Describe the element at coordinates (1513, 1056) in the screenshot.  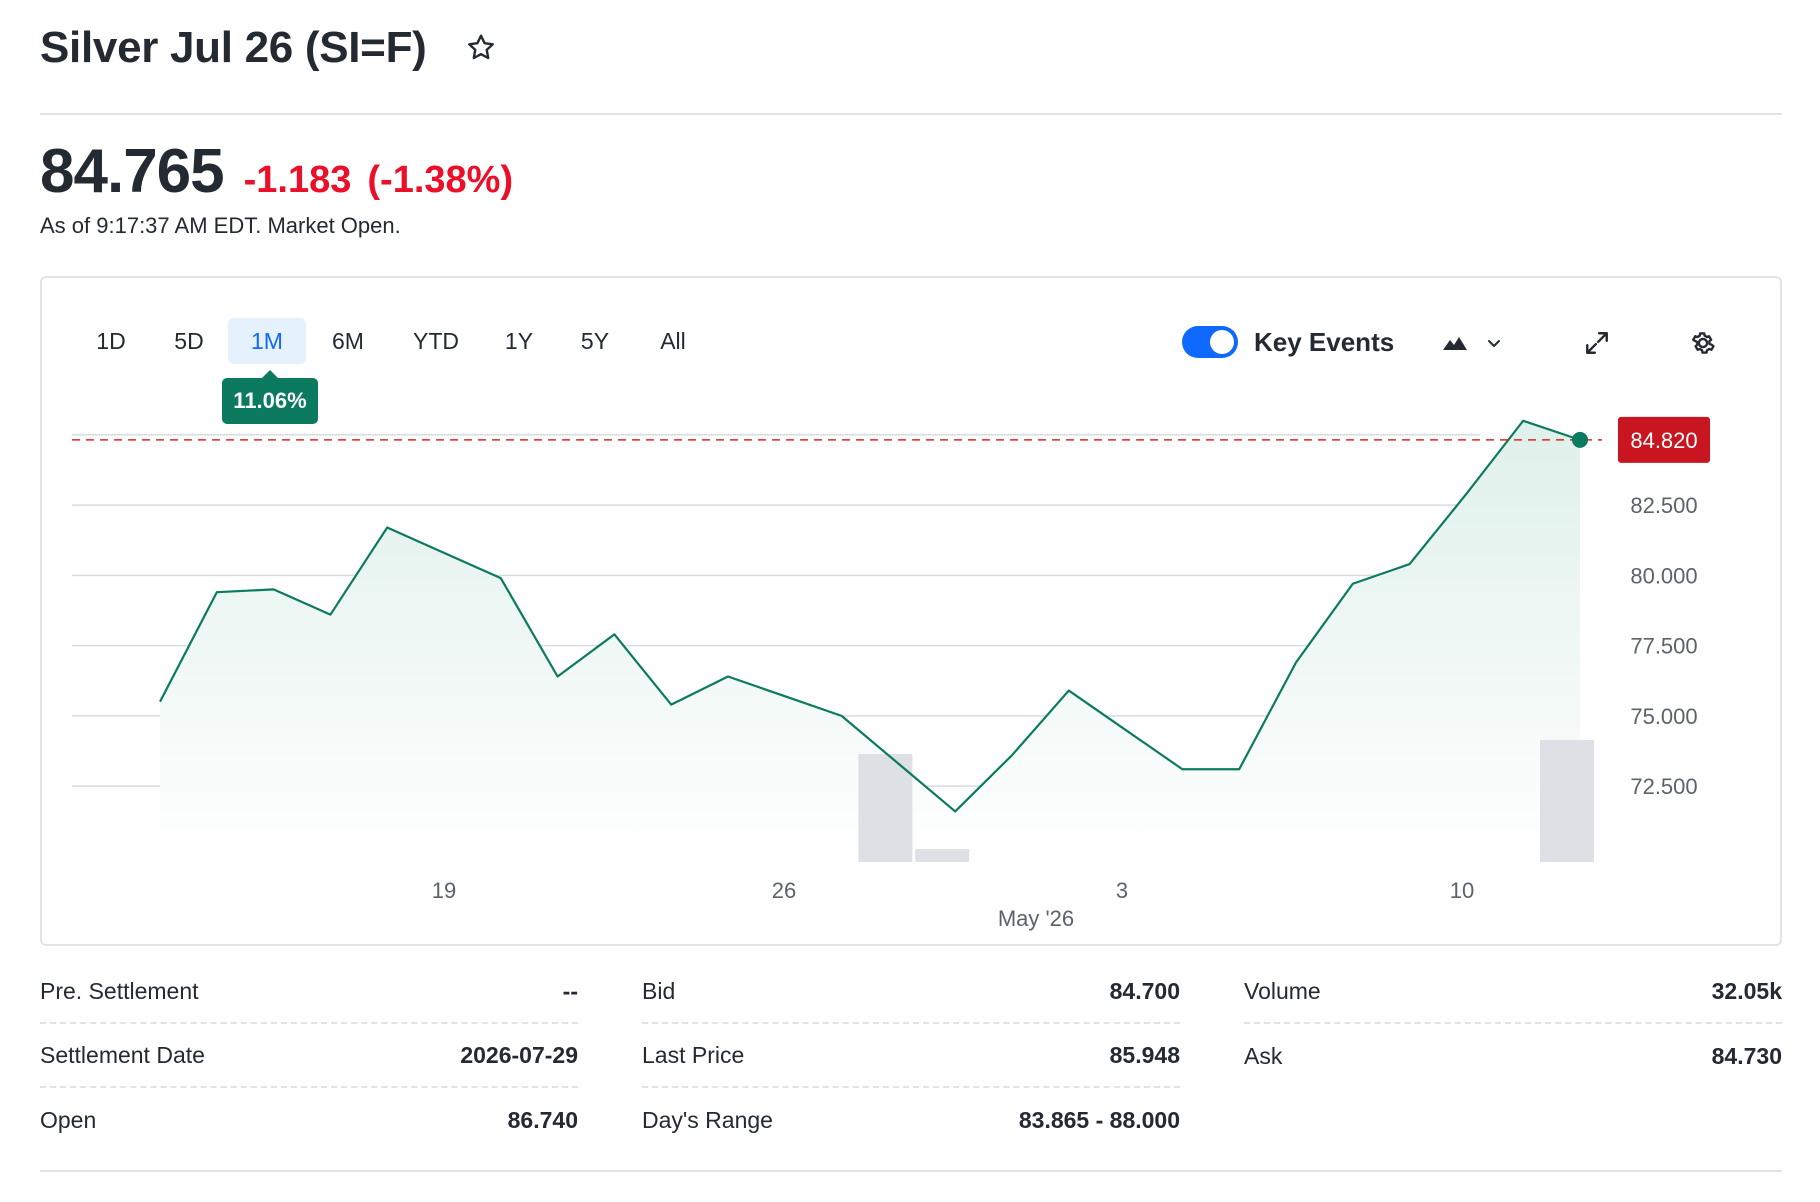
I see `stat-row: Ask 84.730` at that location.